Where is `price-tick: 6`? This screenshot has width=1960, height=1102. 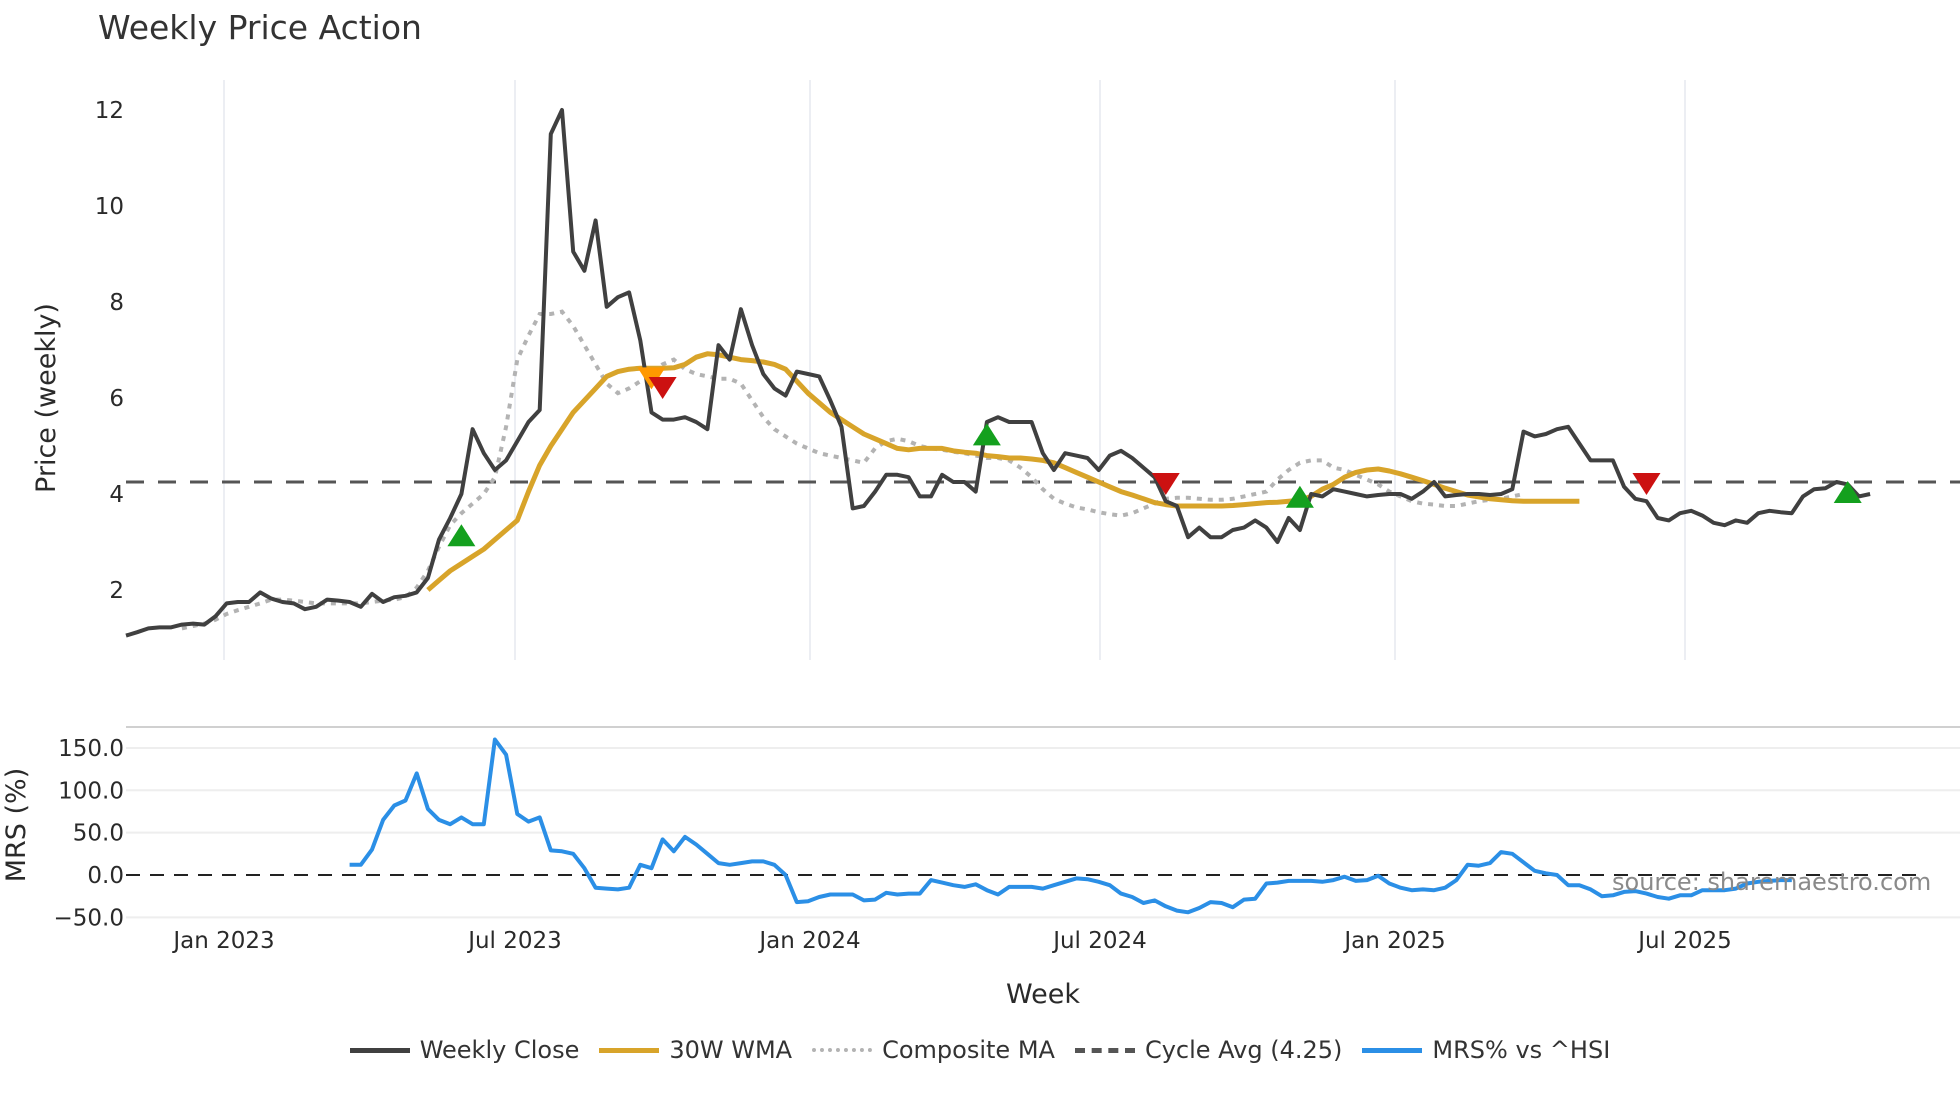 price-tick: 6 is located at coordinates (116, 399).